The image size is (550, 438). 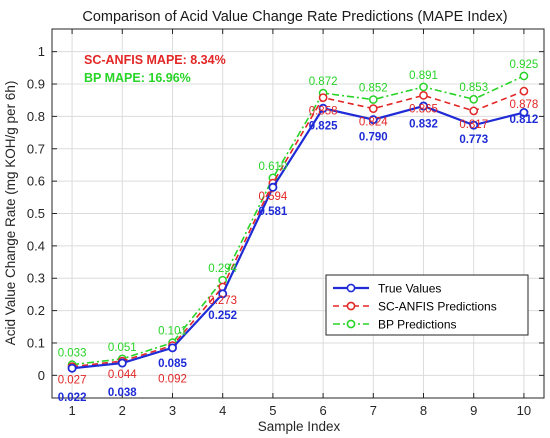 What do you see at coordinates (322, 410) in the screenshot?
I see `x-tick-label: 6` at bounding box center [322, 410].